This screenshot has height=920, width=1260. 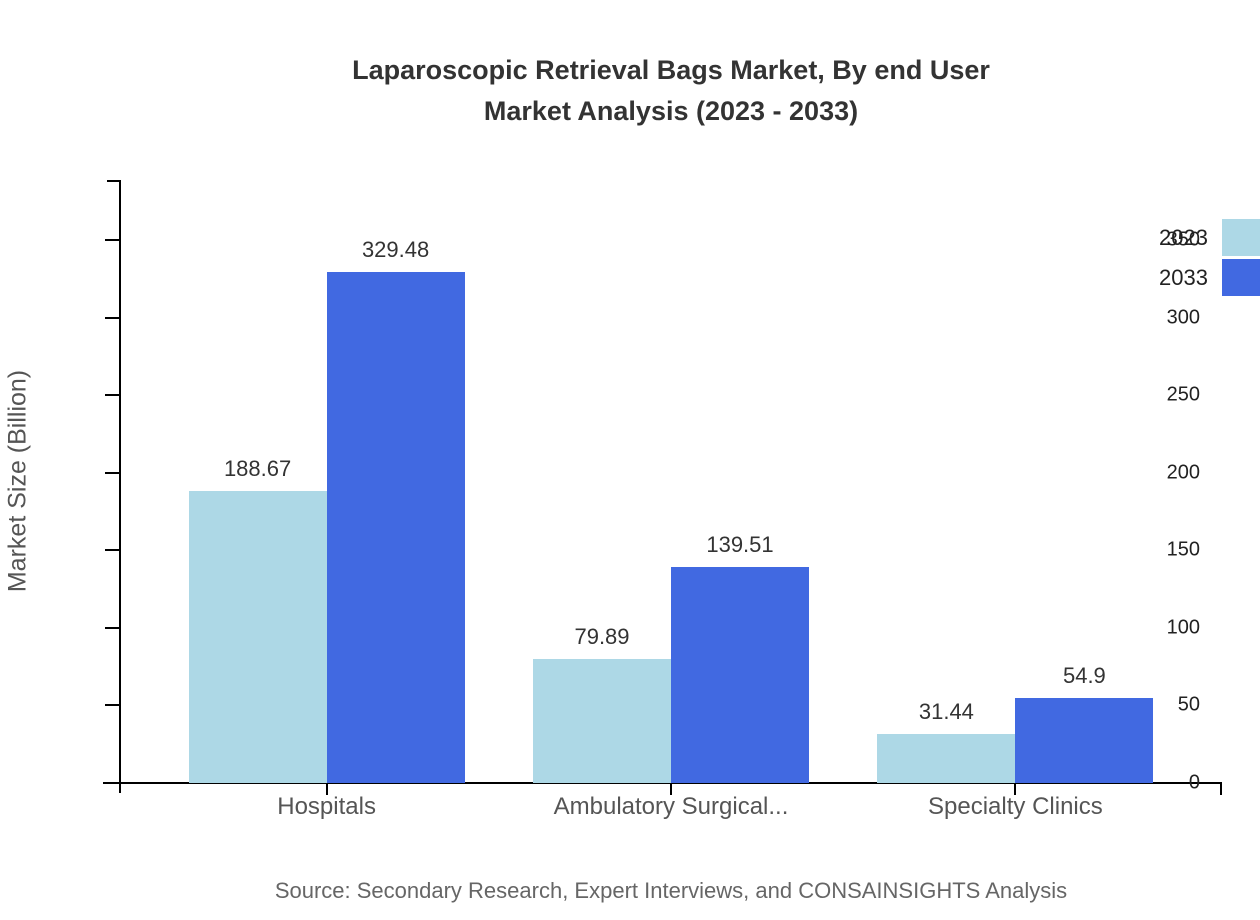 What do you see at coordinates (395, 250) in the screenshot?
I see `bar-value-label: 329.48` at bounding box center [395, 250].